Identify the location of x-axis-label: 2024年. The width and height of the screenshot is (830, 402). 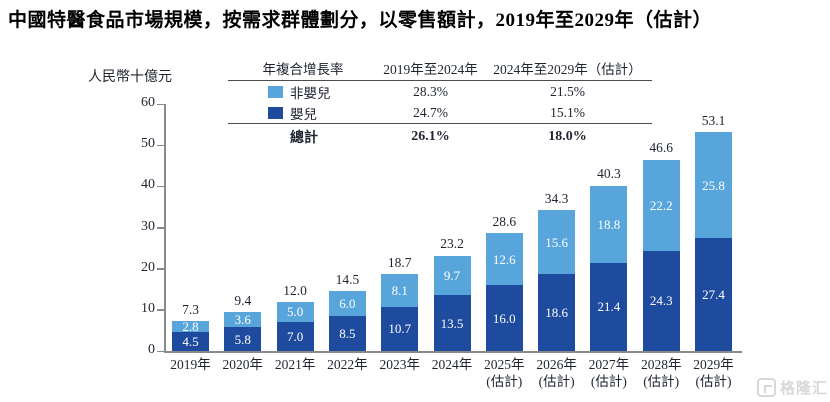
(452, 364).